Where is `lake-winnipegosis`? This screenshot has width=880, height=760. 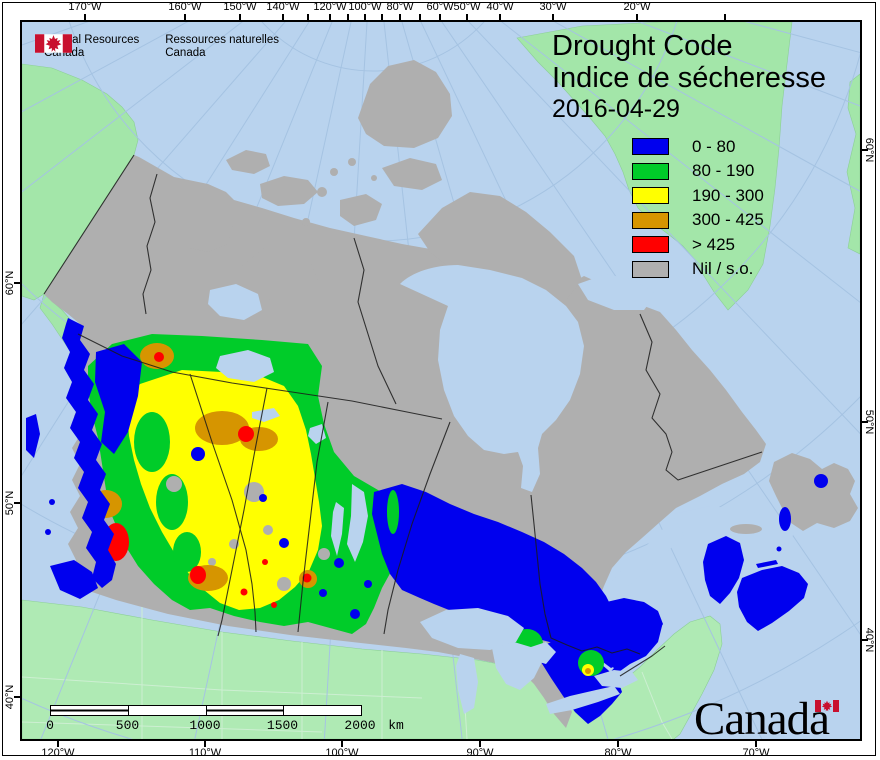 lake-winnipegosis is located at coordinates (337, 529).